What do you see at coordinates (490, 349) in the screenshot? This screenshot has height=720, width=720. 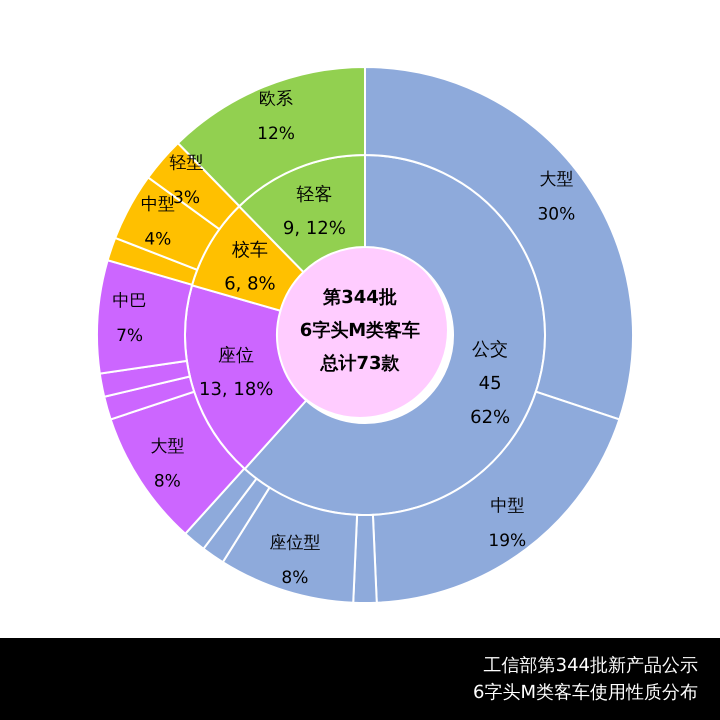 I see `slice-label: 公交` at bounding box center [490, 349].